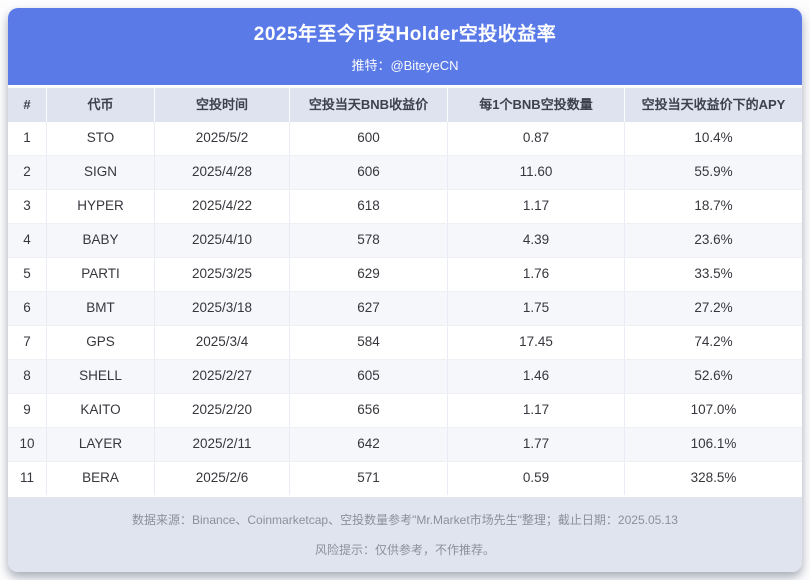 This screenshot has width=810, height=580. I want to click on cell-airdrop-date: 2025/3/4, so click(222, 342).